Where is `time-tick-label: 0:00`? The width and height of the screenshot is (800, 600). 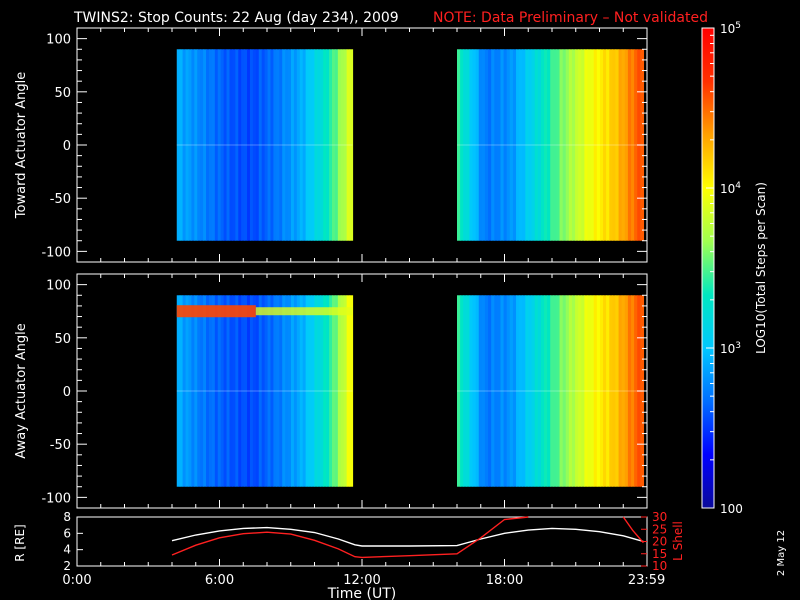 time-tick-label: 0:00 is located at coordinates (76, 580).